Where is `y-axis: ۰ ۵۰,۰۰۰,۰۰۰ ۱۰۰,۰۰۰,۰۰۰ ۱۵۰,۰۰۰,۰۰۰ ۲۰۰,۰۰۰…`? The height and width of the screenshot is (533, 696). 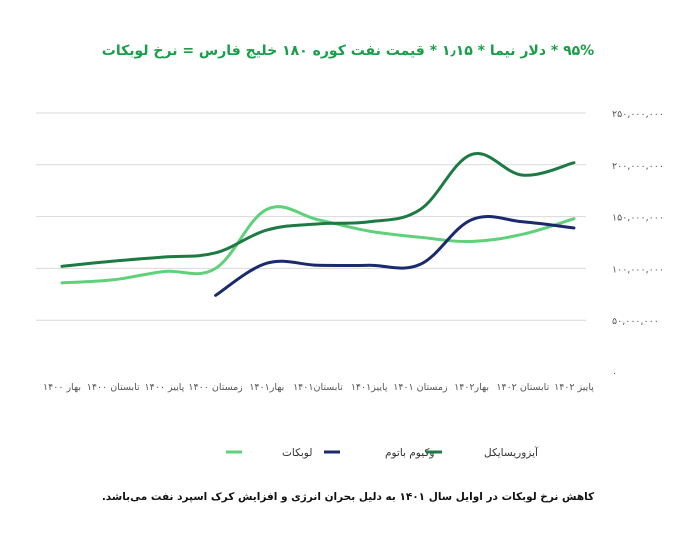 y-axis: ۰ ۵۰,۰۰۰,۰۰۰ ۱۰۰,۰۰۰,۰۰۰ ۱۵۰,۰۰۰,۰۰۰ ۲۰۰,۰۰۰… is located at coordinates (638, 244).